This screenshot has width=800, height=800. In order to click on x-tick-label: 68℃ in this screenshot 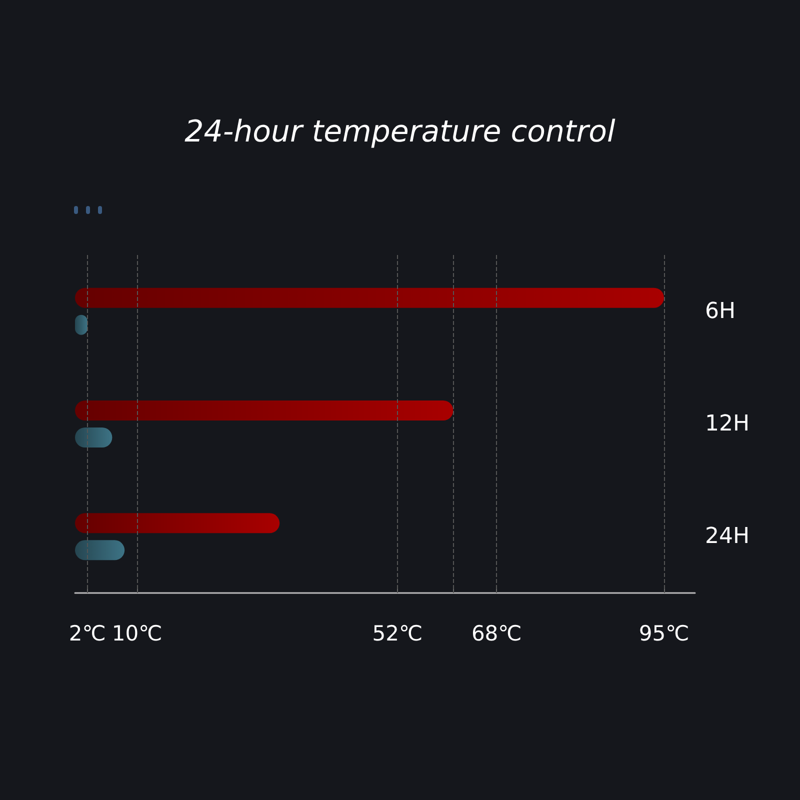, I will do `click(496, 634)`.